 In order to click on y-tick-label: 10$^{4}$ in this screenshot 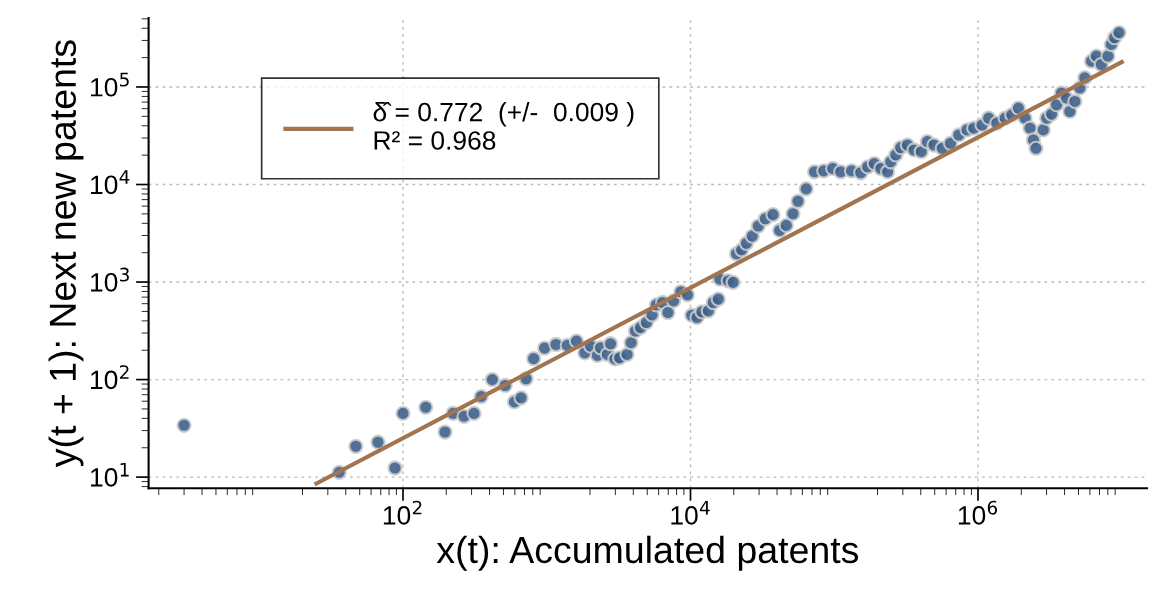, I will do `click(110, 182)`.